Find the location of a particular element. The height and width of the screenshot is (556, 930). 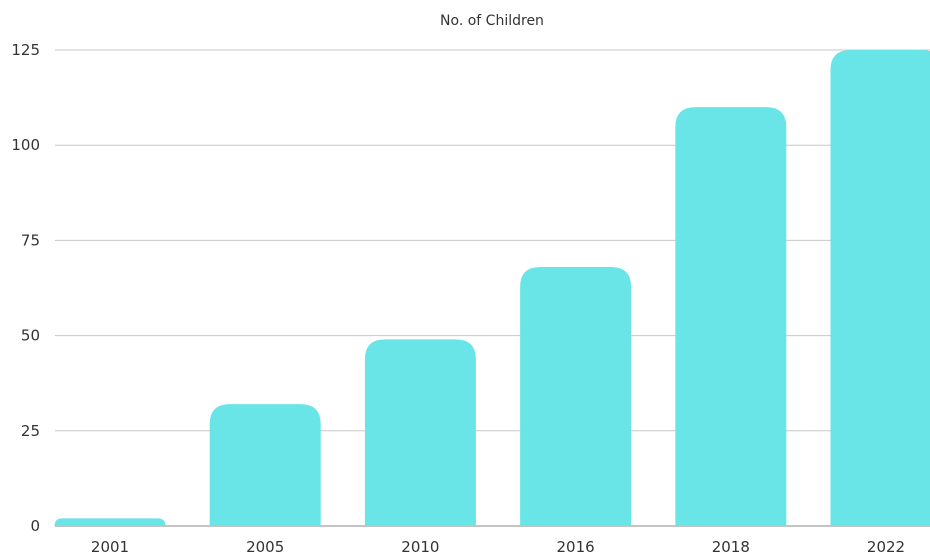

y-tick-label-0: 0 is located at coordinates (35, 526).